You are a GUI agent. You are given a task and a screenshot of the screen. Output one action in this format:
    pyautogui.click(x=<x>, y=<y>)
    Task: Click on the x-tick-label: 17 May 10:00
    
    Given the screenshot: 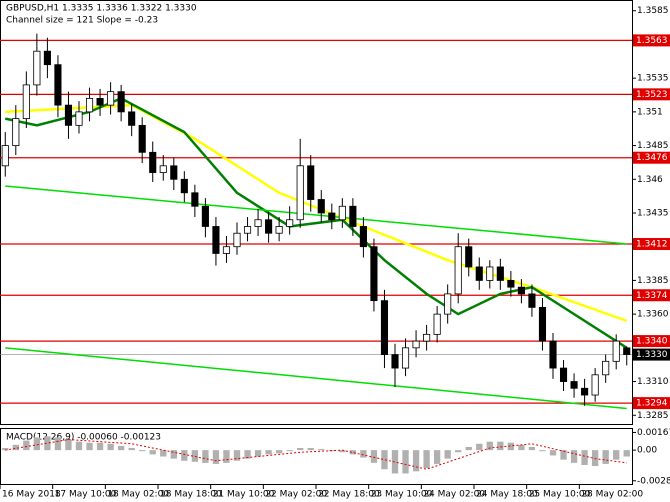 What is the action you would take?
    pyautogui.click(x=86, y=495)
    